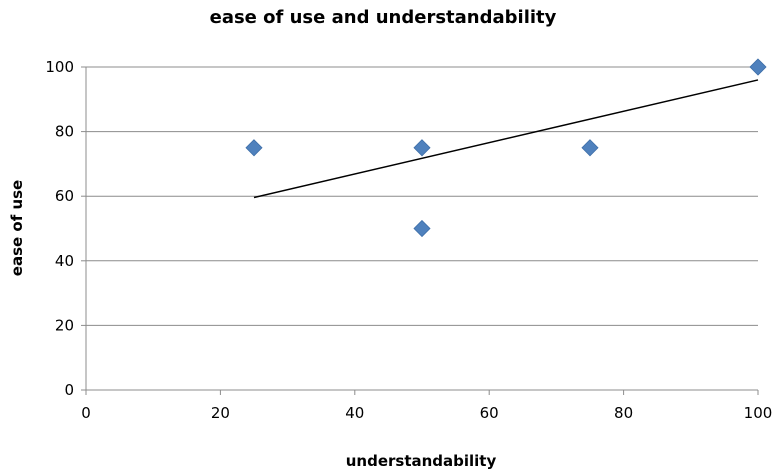 Image resolution: width=780 pixels, height=474 pixels. What do you see at coordinates (86, 413) in the screenshot?
I see `x-tick-label: 0` at bounding box center [86, 413].